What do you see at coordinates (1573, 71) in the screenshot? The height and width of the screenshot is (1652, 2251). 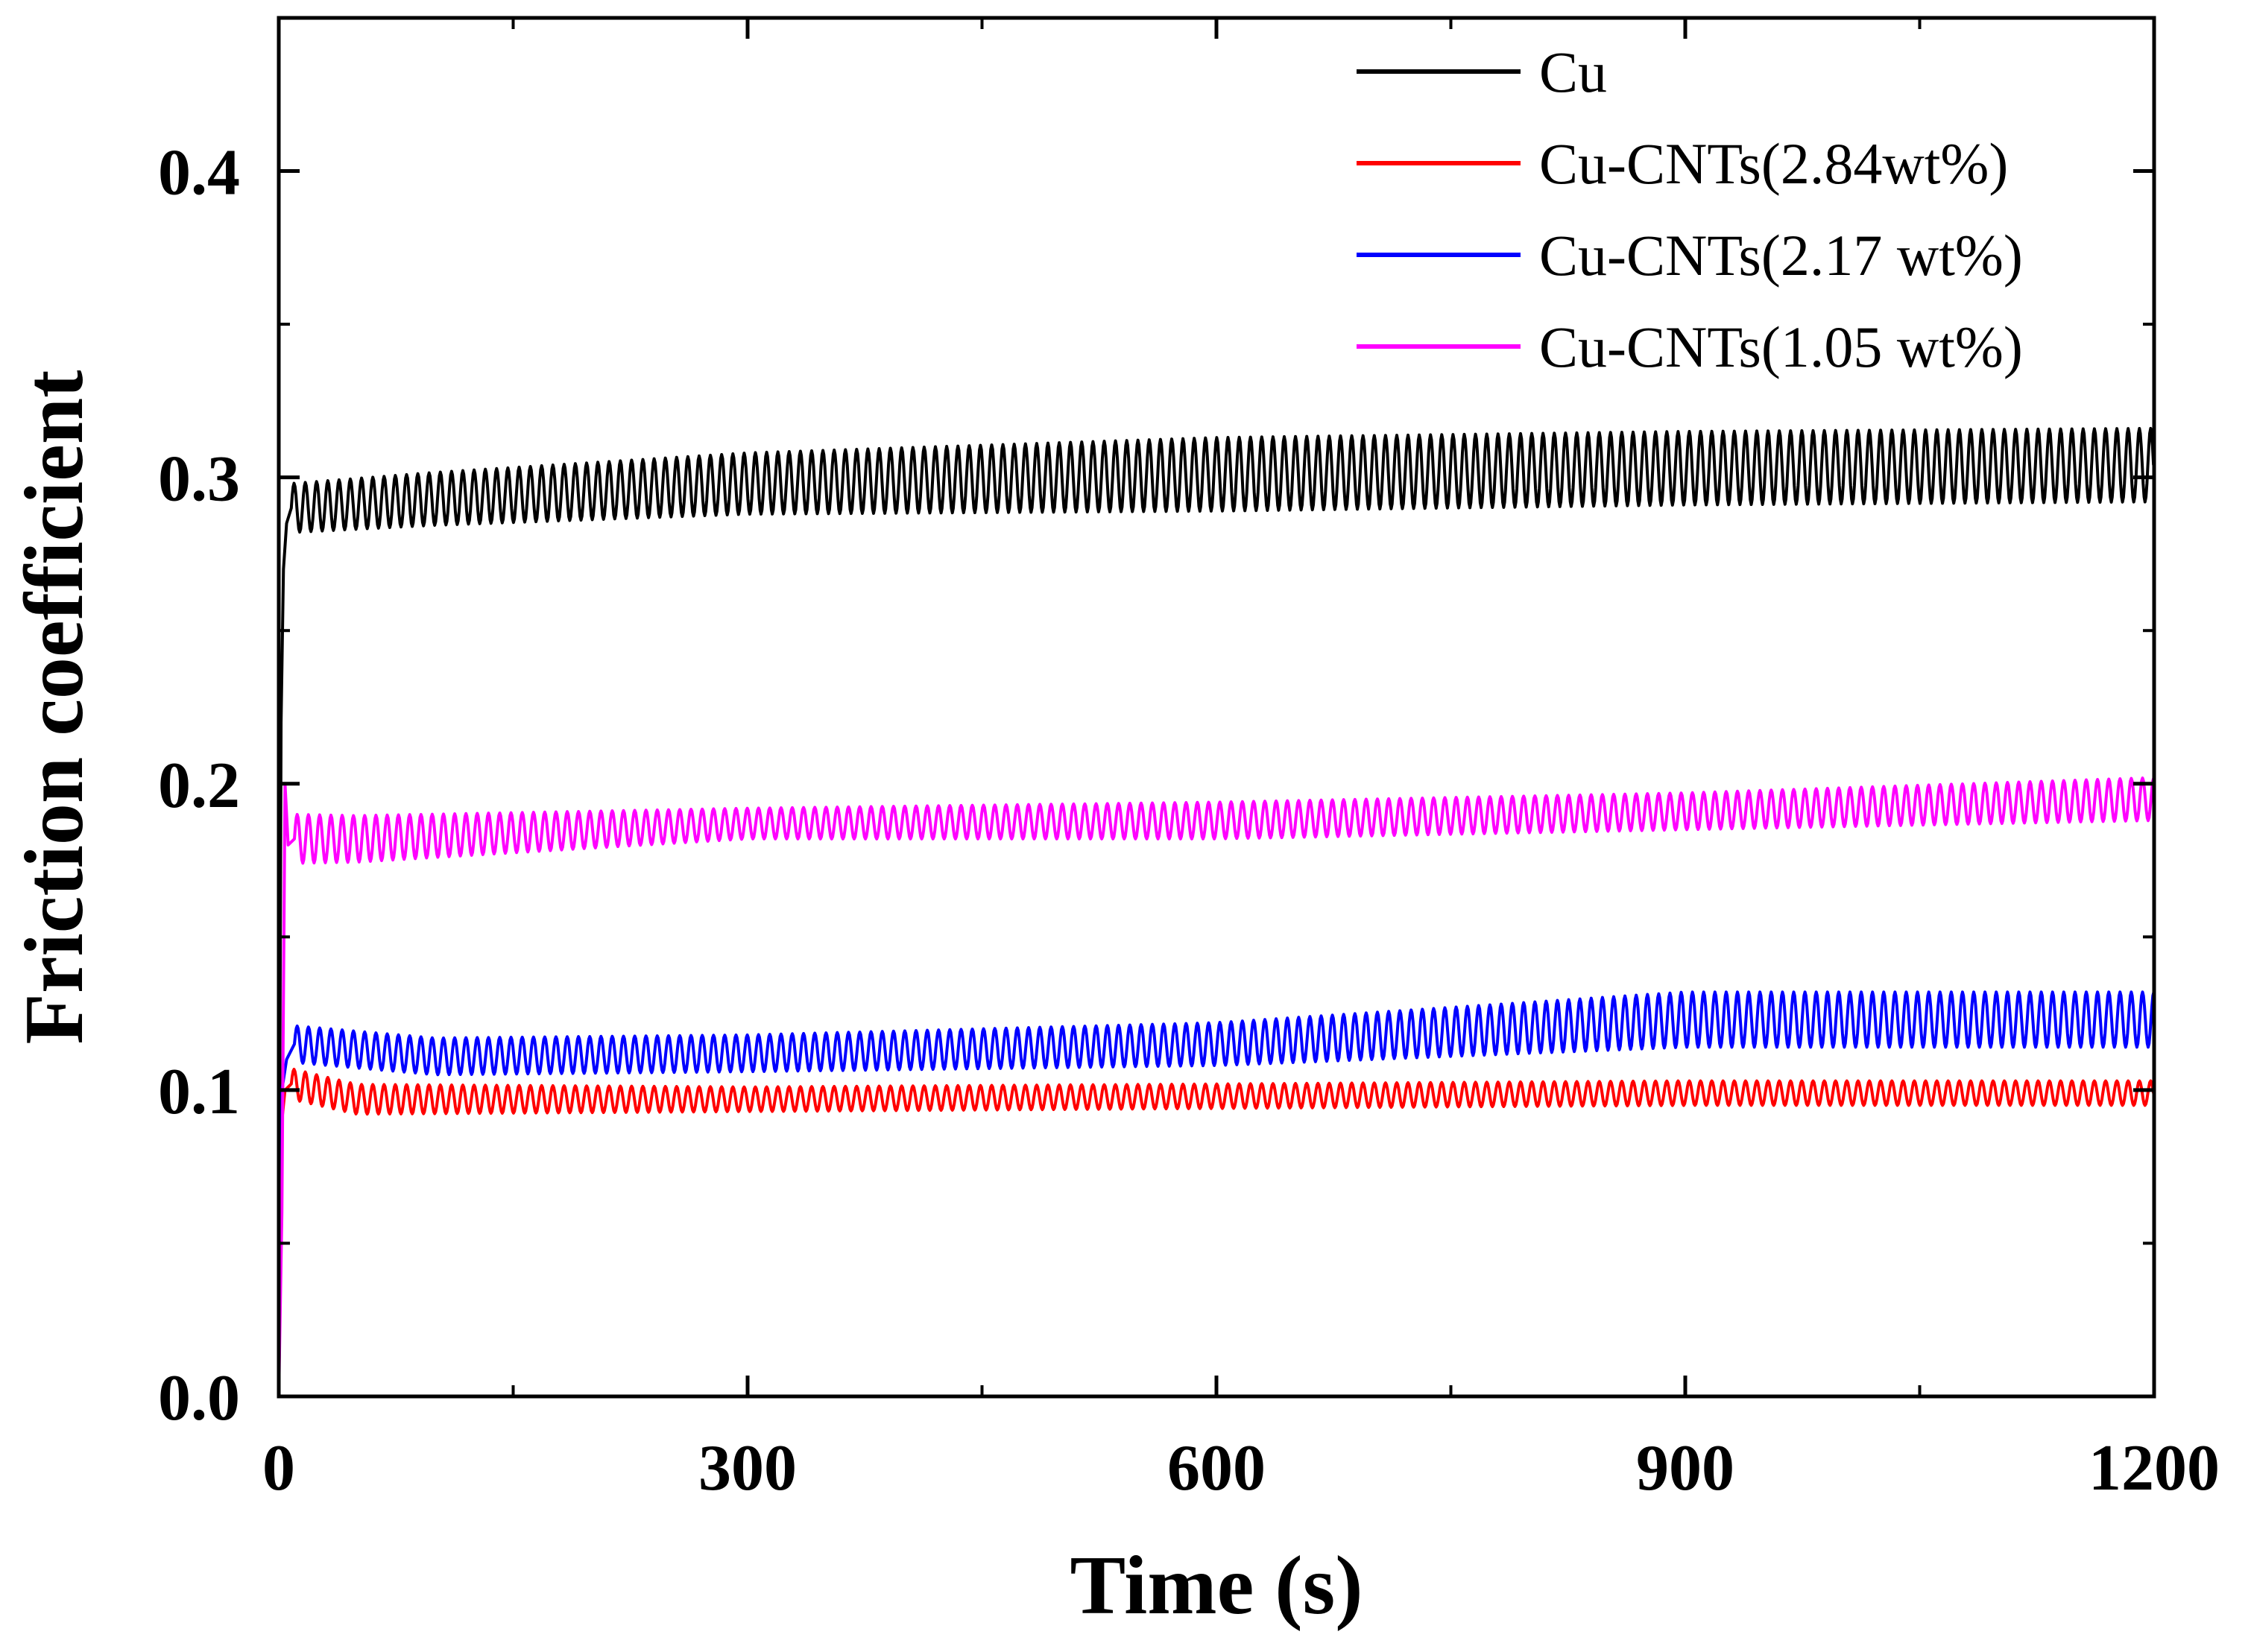 I see `legend-label-0: Cu` at bounding box center [1573, 71].